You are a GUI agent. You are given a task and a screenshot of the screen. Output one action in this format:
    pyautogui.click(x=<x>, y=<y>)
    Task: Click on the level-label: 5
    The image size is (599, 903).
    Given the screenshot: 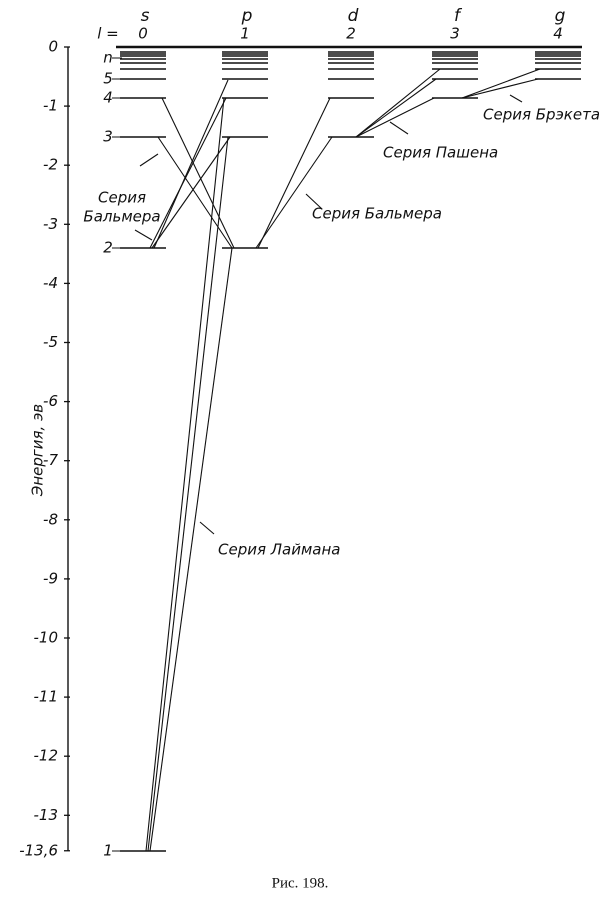 What is the action you would take?
    pyautogui.click(x=108, y=79)
    